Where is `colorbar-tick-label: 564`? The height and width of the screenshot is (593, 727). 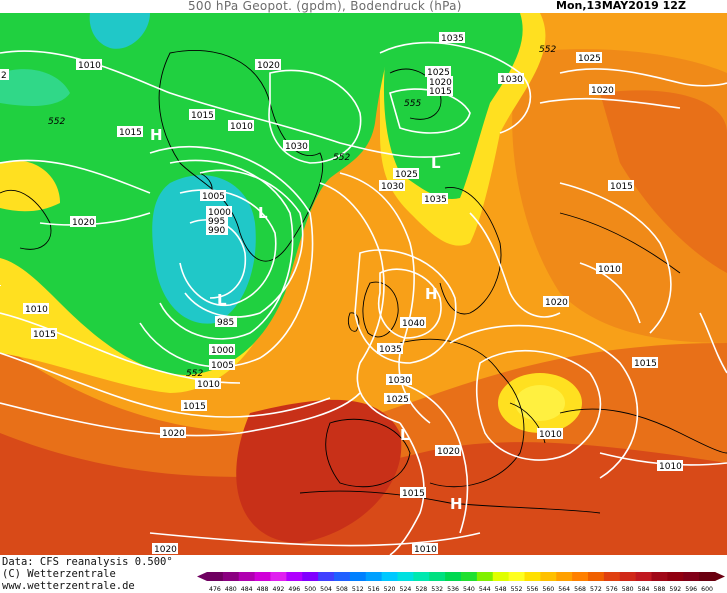
colorbar-tick-label: 564 is located at coordinates (564, 589).